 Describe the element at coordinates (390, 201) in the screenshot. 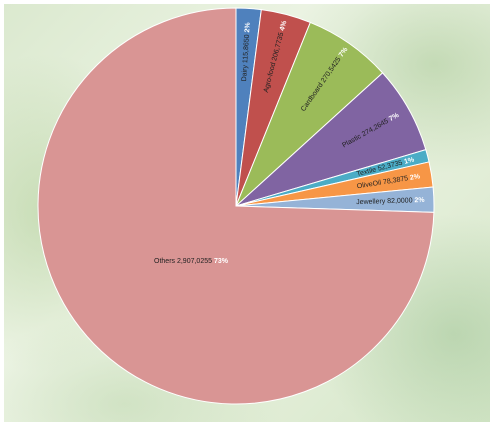

I see `slice-label-jewellery: Jewellery 82,0000 2%` at that location.